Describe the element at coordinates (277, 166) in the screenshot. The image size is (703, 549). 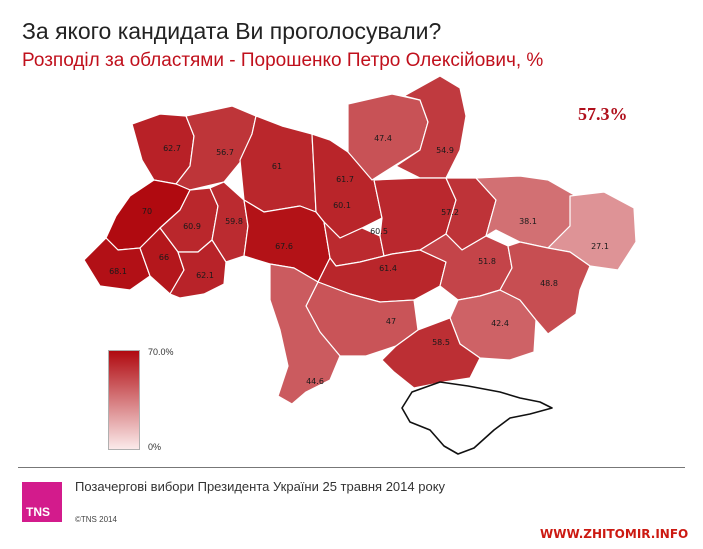
I see `region-value-label: 61` at that location.